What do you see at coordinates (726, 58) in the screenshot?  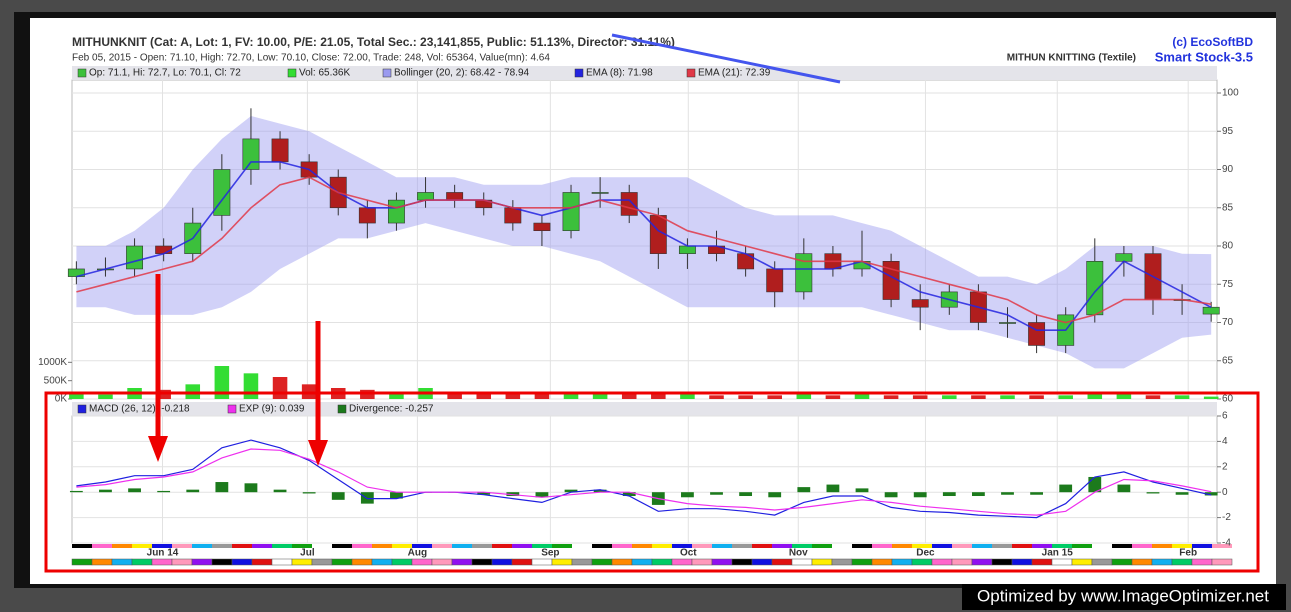 I see `drawn-trendline` at bounding box center [726, 58].